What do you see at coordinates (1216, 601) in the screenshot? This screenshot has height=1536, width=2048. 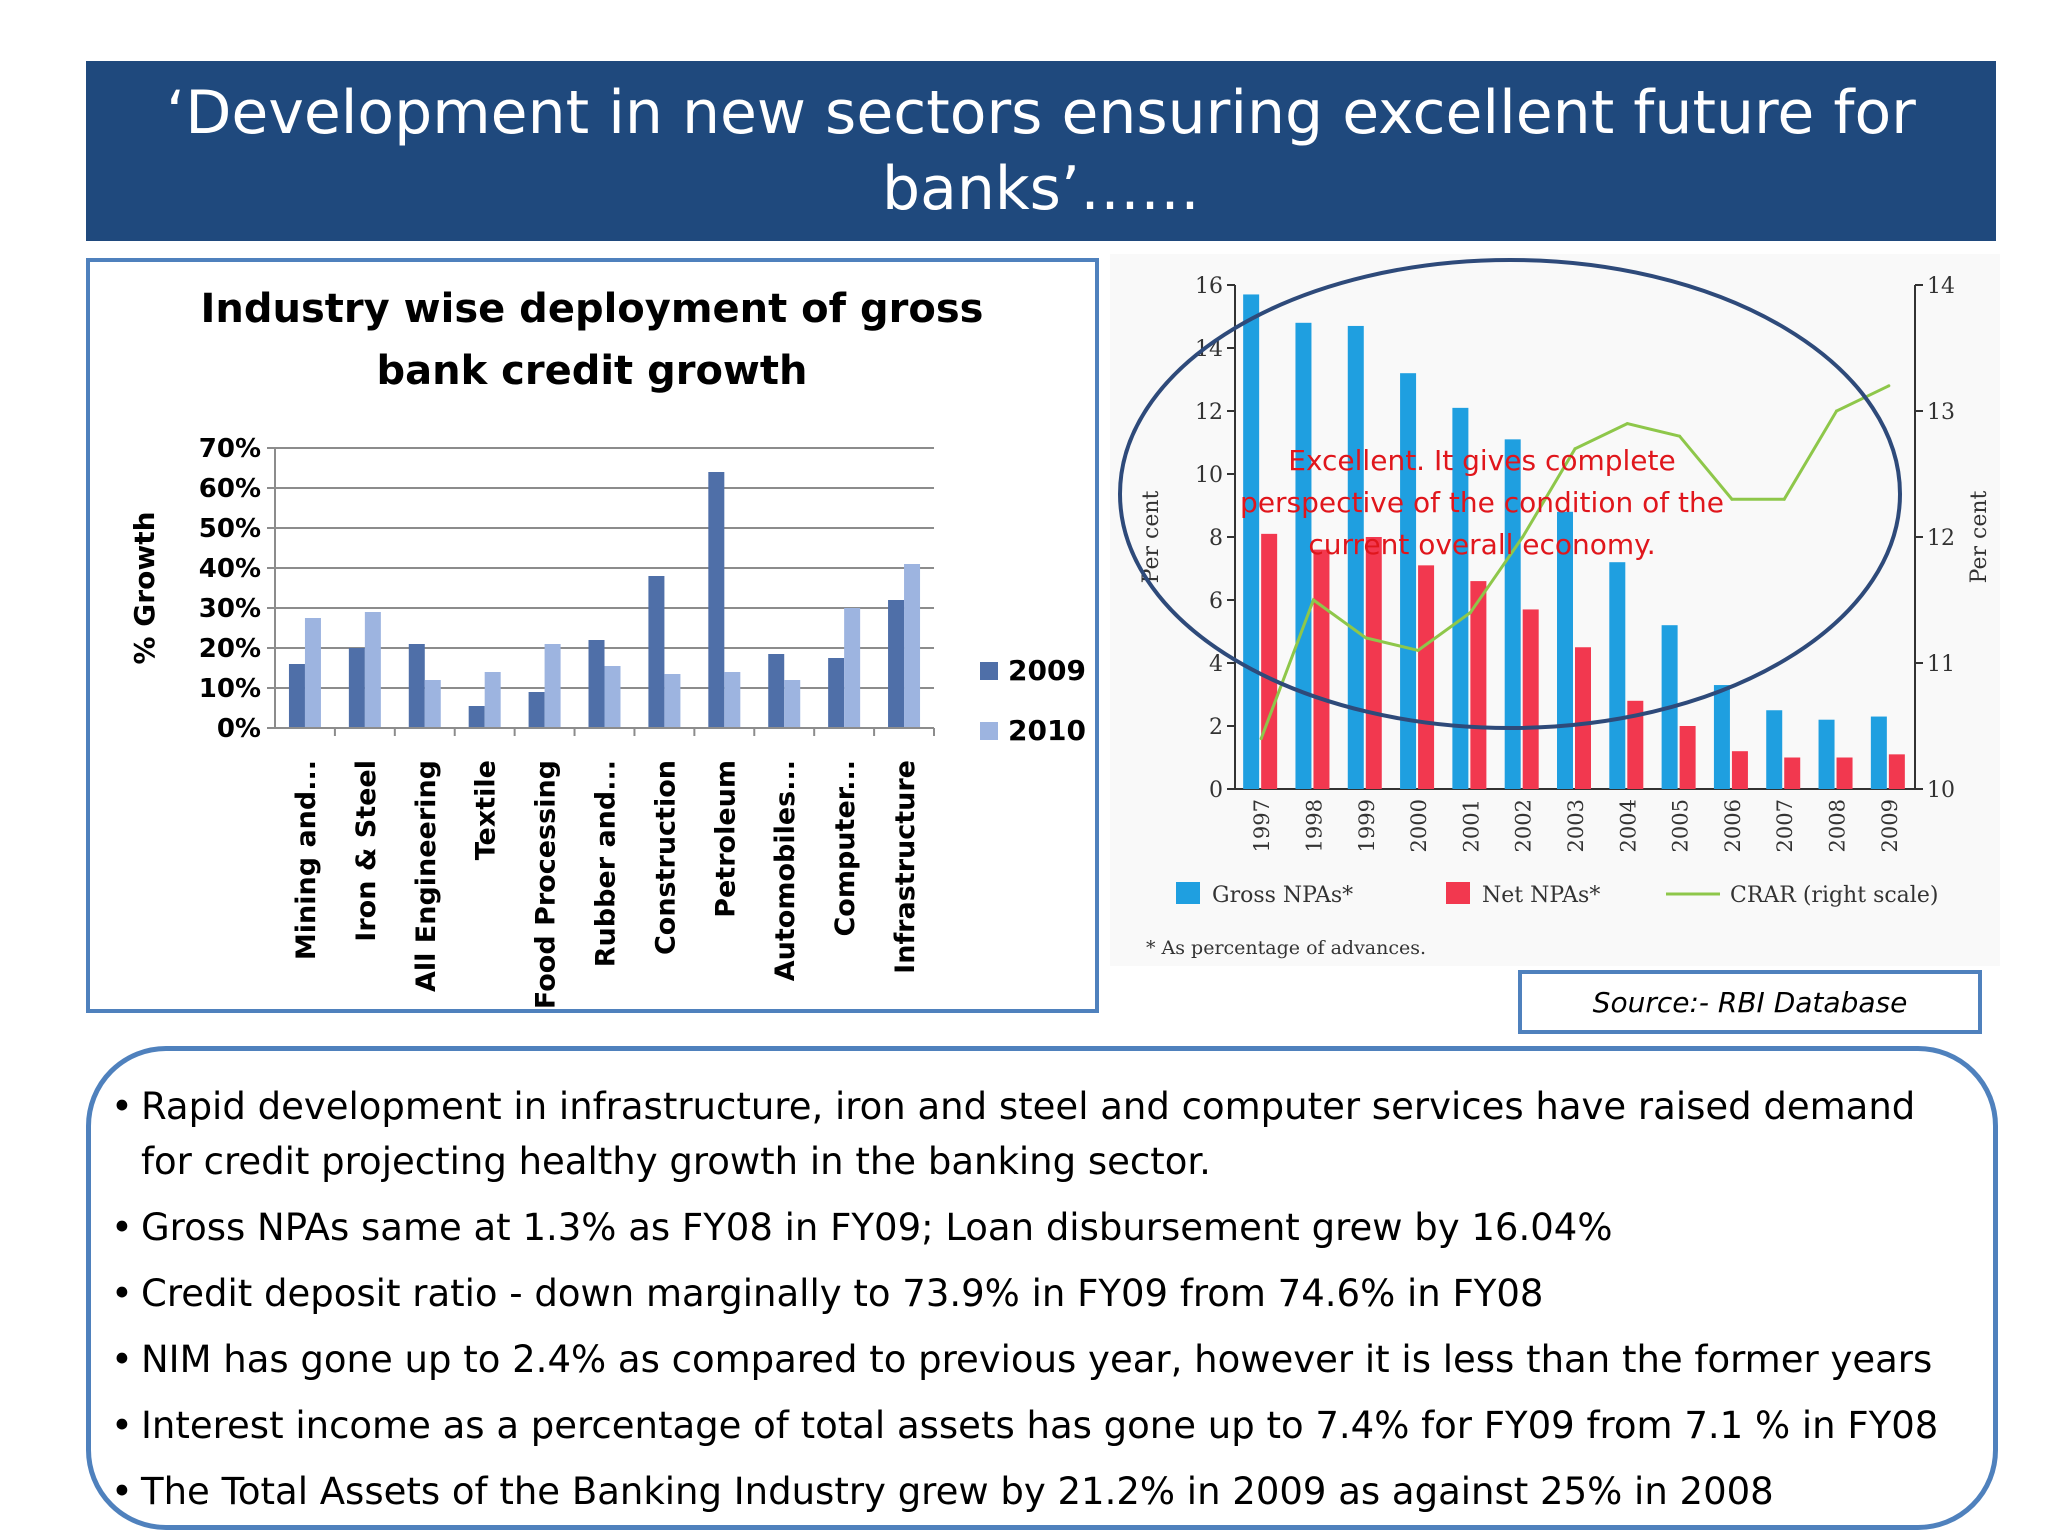 I see `y-tick-label: 6` at bounding box center [1216, 601].